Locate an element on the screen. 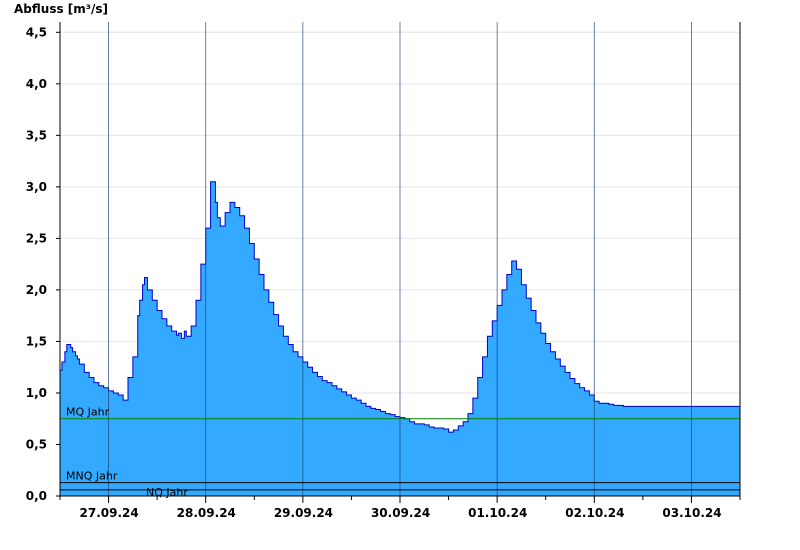 This screenshot has height=550, width=800. ref-line-label: MQ Jahr is located at coordinates (88, 412).